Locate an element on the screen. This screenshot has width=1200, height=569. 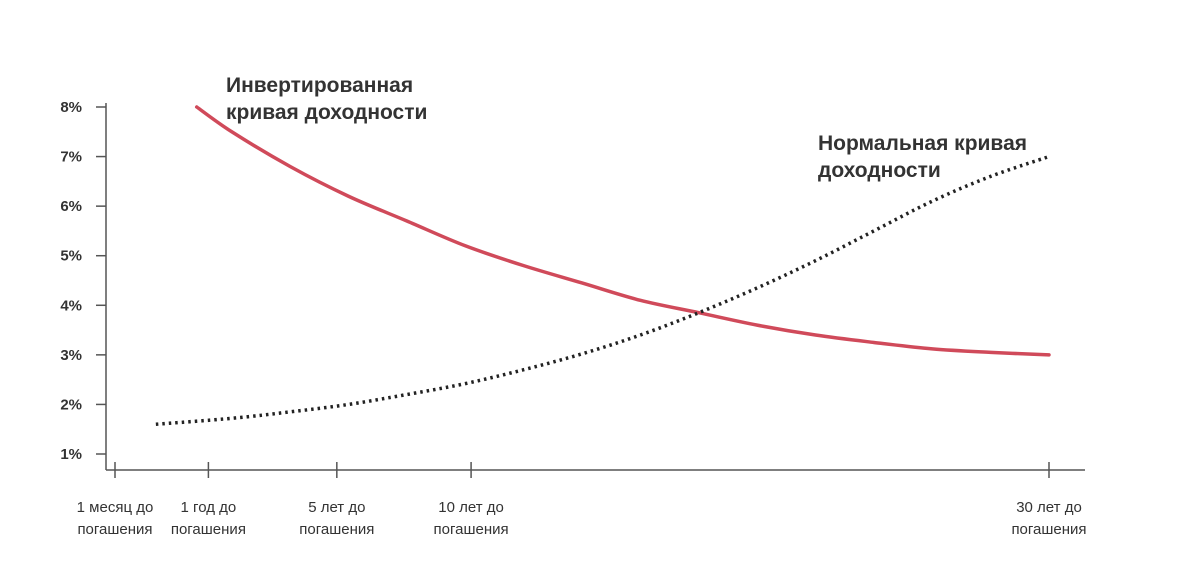
y-tick-label: 1% is located at coordinates (71, 454).